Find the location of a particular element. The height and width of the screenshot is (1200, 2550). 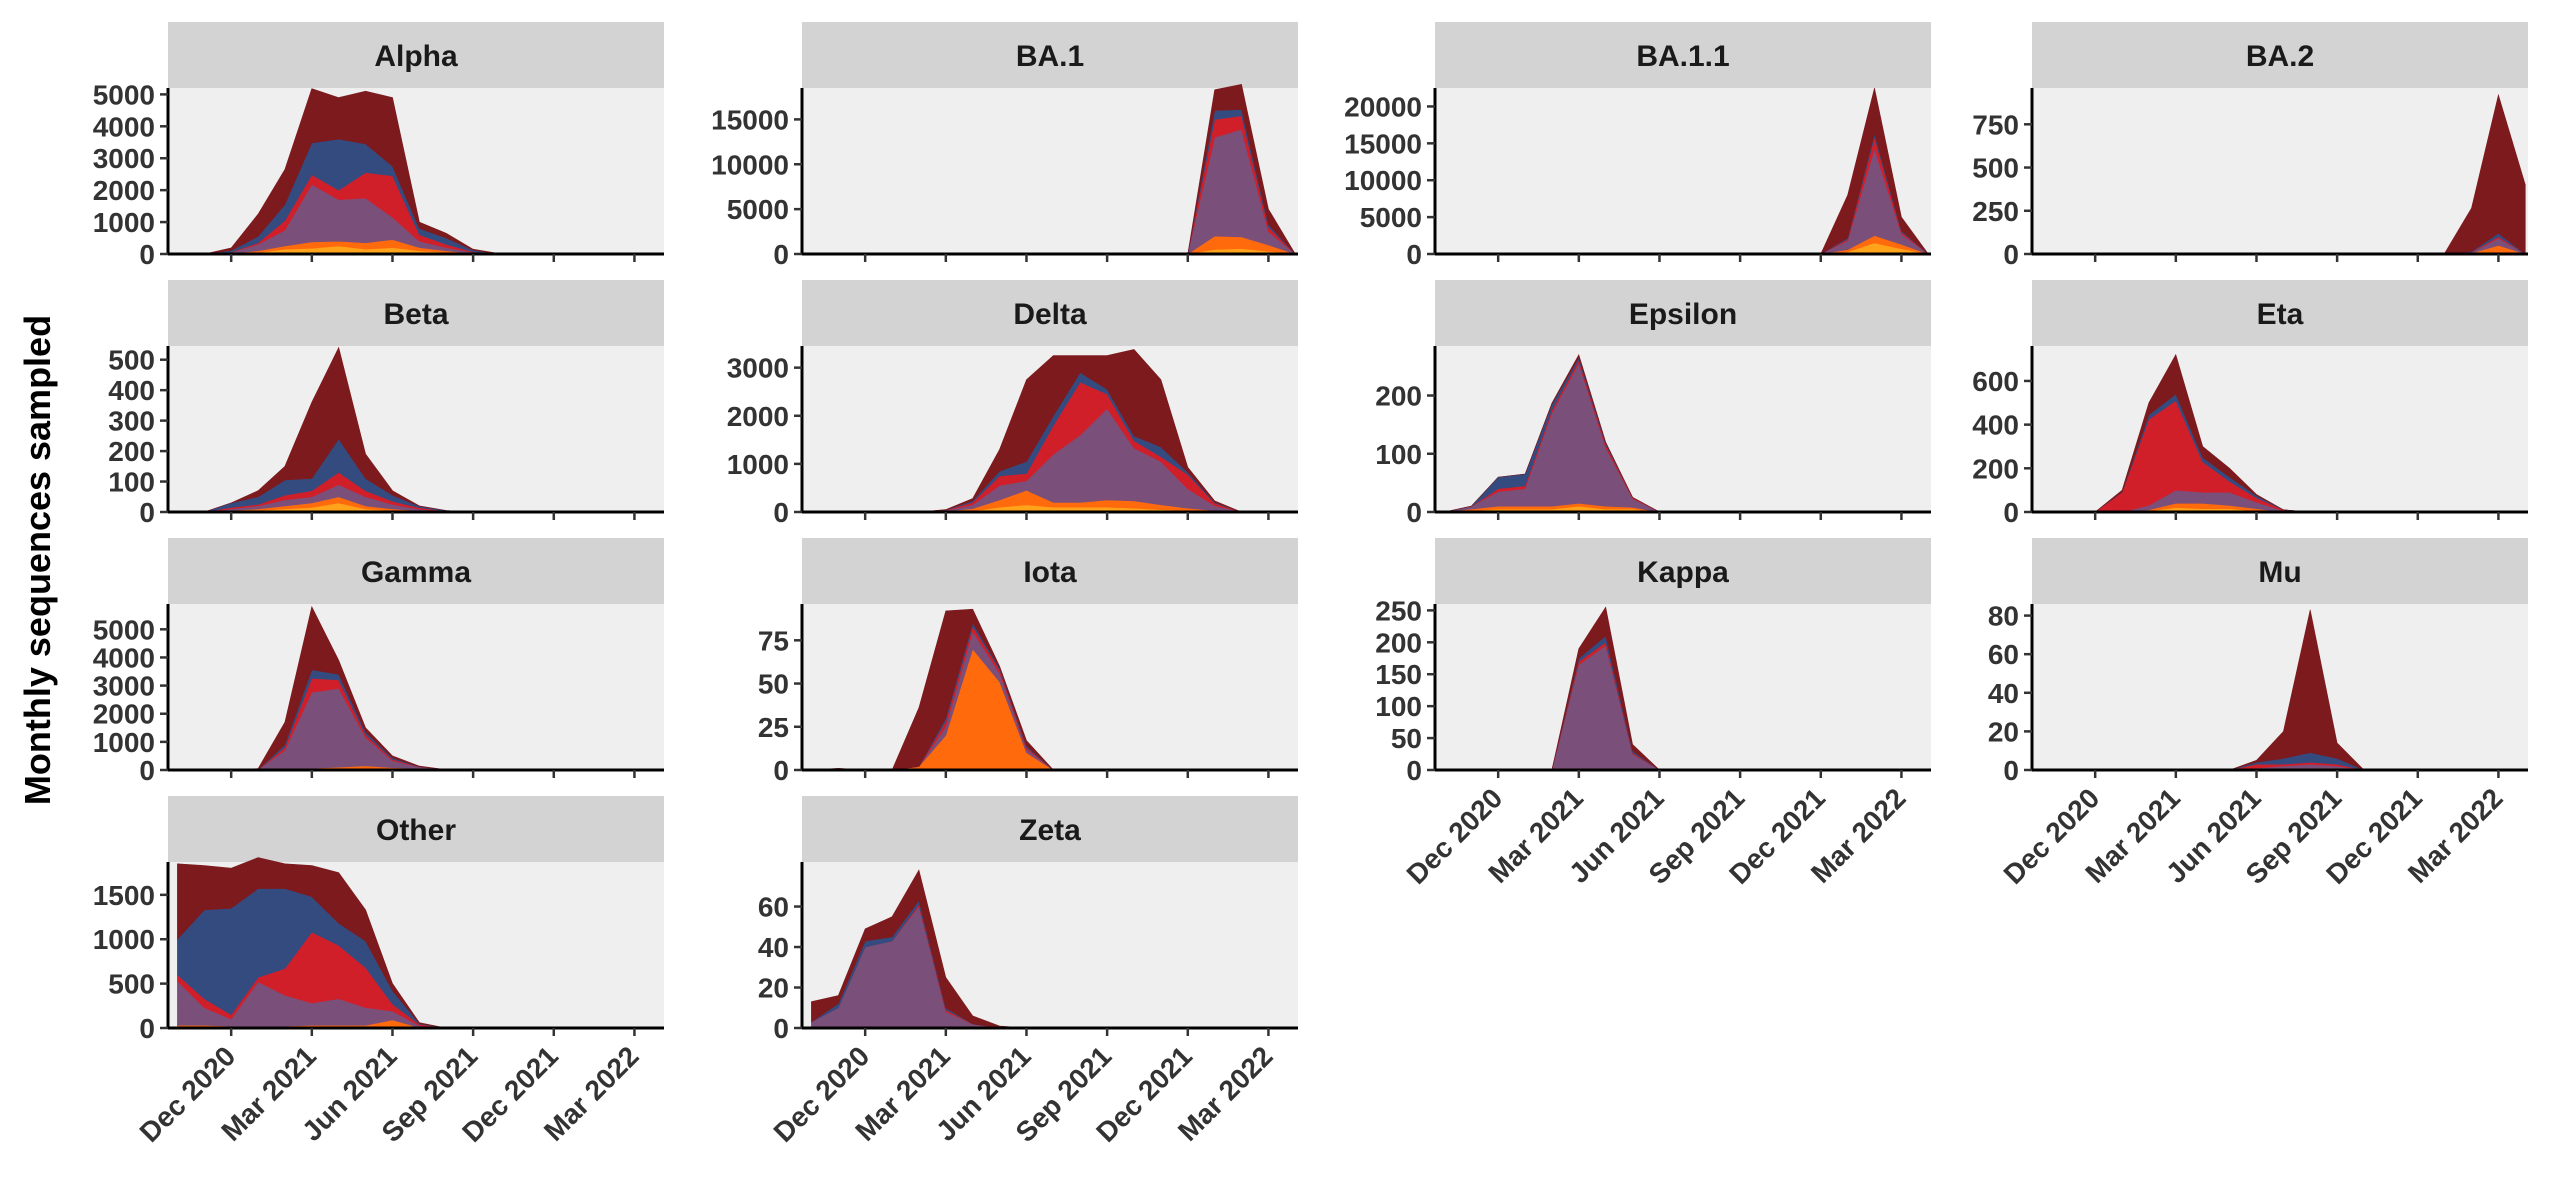

facet-title: Gamma is located at coordinates (416, 572).